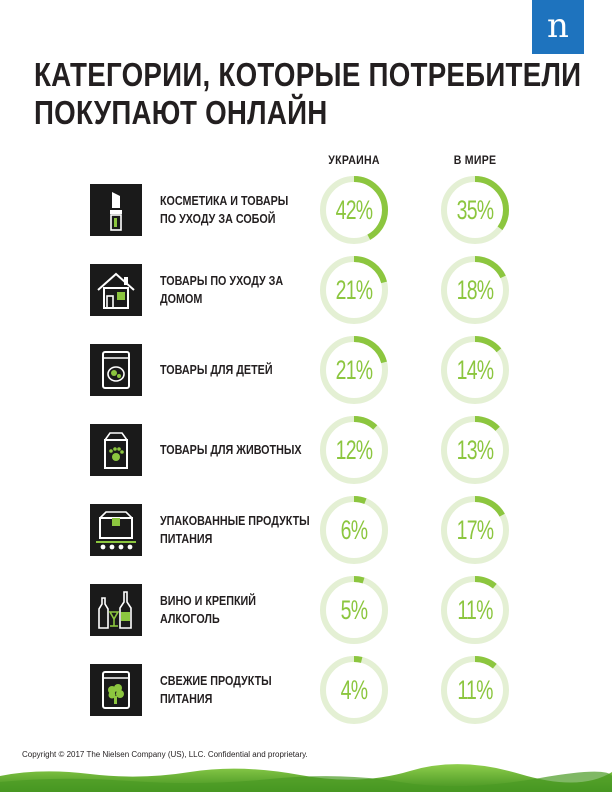 Image resolution: width=612 pixels, height=792 pixels. Describe the element at coordinates (306, 610) in the screenshot. I see `category-row-alcohol: ВИНО И КРЕПКИЙ АЛКОГОЛЬ 5% 11%` at that location.